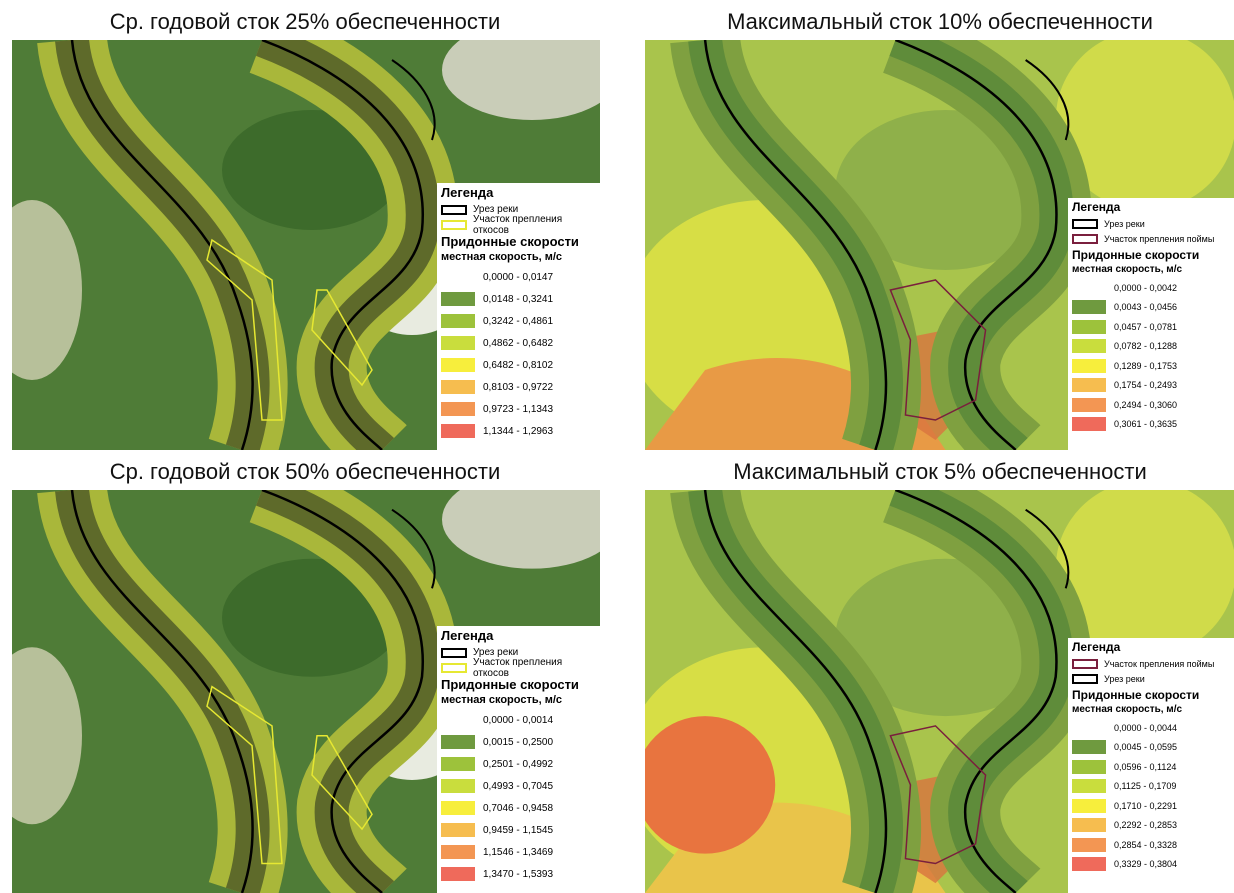 This screenshot has width=1234, height=893. Describe the element at coordinates (1146, 727) in the screenshot. I see `class-label: 0,0000 - 0,0044` at that location.